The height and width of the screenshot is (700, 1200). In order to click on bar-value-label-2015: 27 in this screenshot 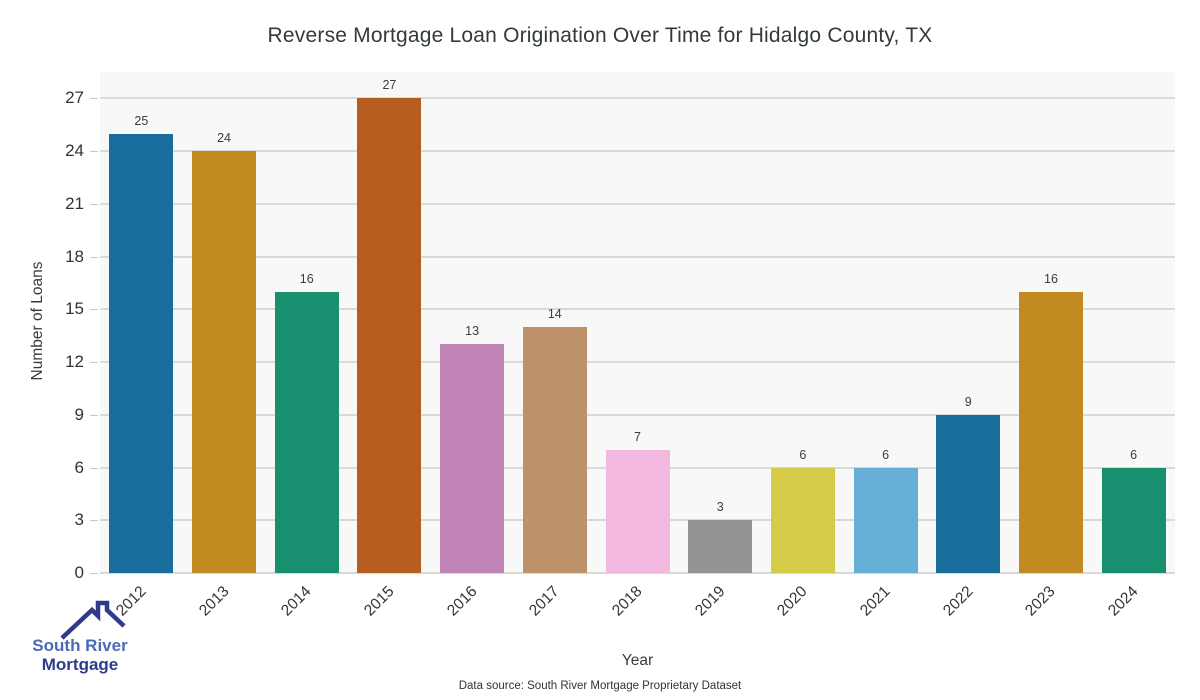, I will do `click(389, 85)`.